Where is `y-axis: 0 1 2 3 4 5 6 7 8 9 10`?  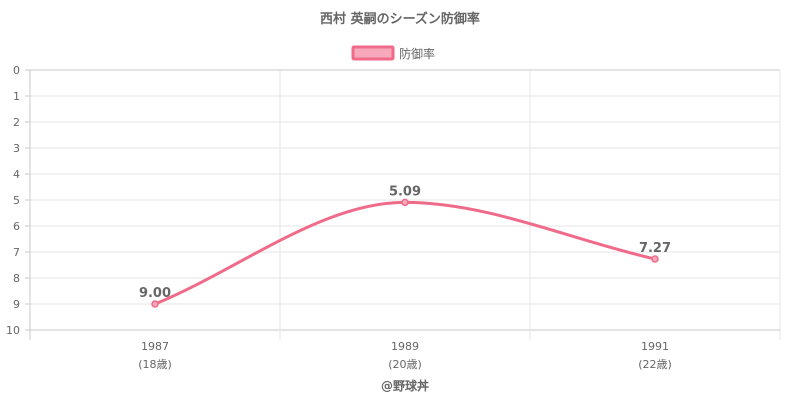
y-axis: 0 1 2 3 4 5 6 7 8 9 10 is located at coordinates (13, 200).